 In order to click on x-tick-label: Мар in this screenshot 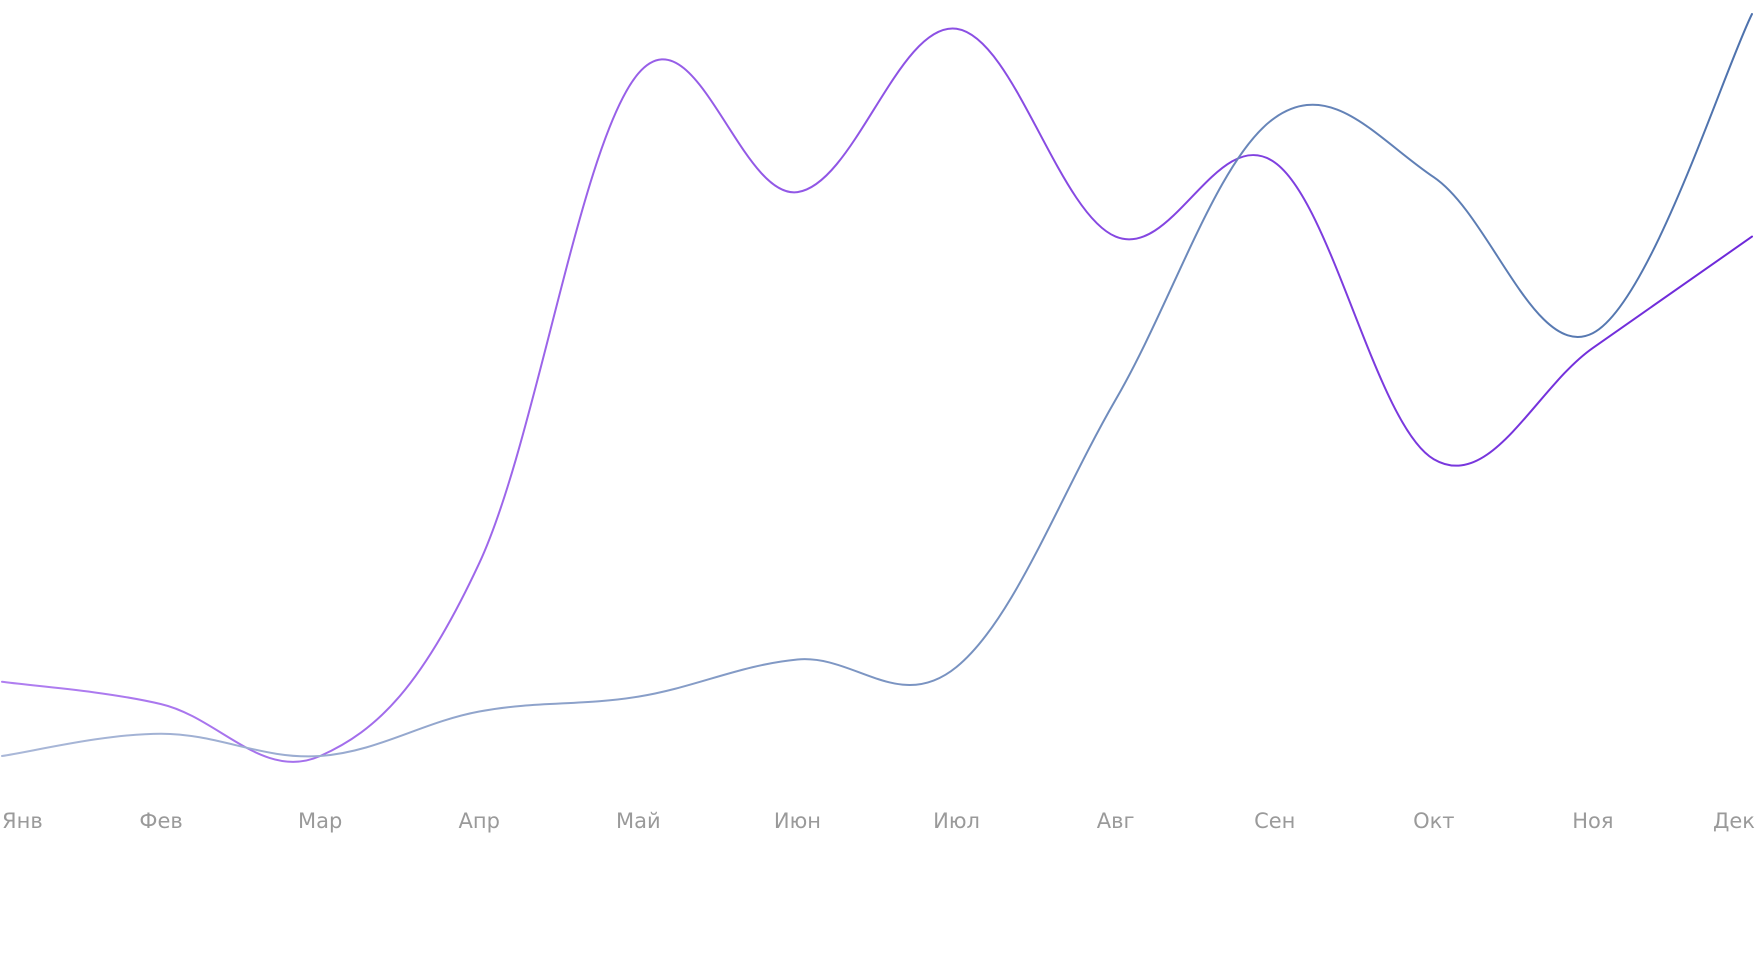, I will do `click(320, 821)`.